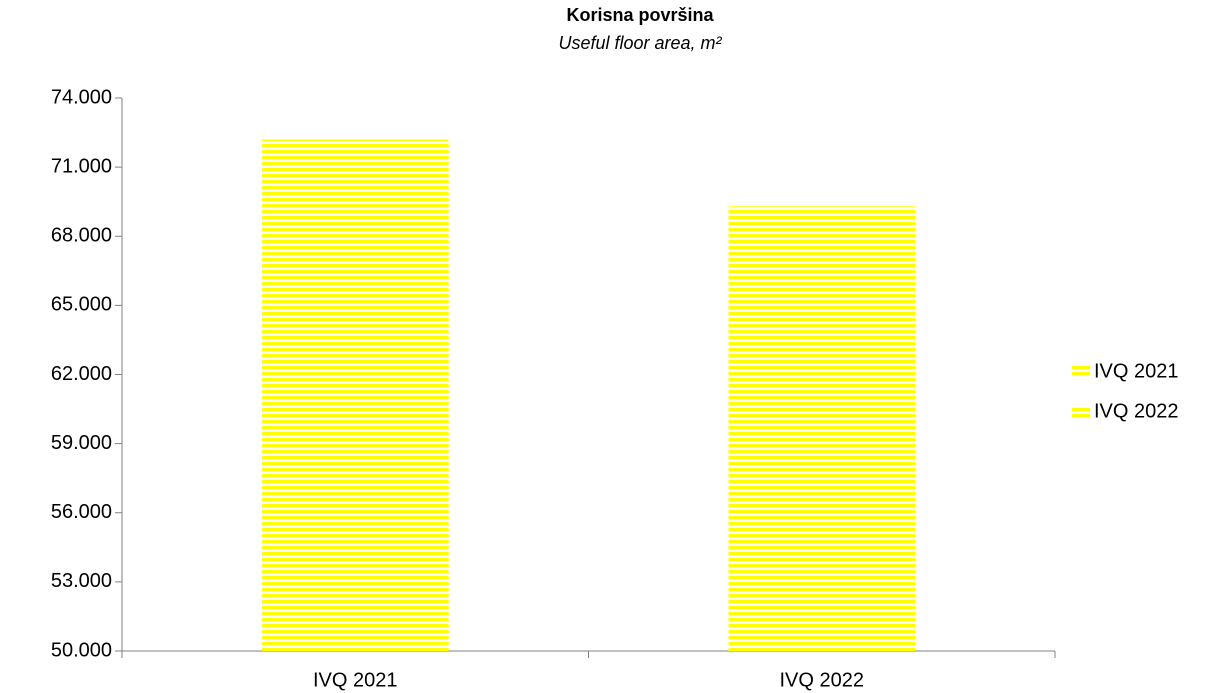 The image size is (1218, 693). Describe the element at coordinates (81, 236) in the screenshot. I see `y-tick-label: 68.000` at that location.